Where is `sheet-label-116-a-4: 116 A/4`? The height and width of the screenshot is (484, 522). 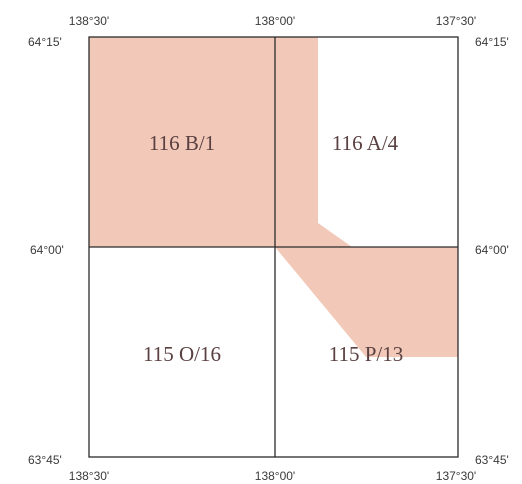
sheet-label-116-a-4: 116 A/4 is located at coordinates (365, 143).